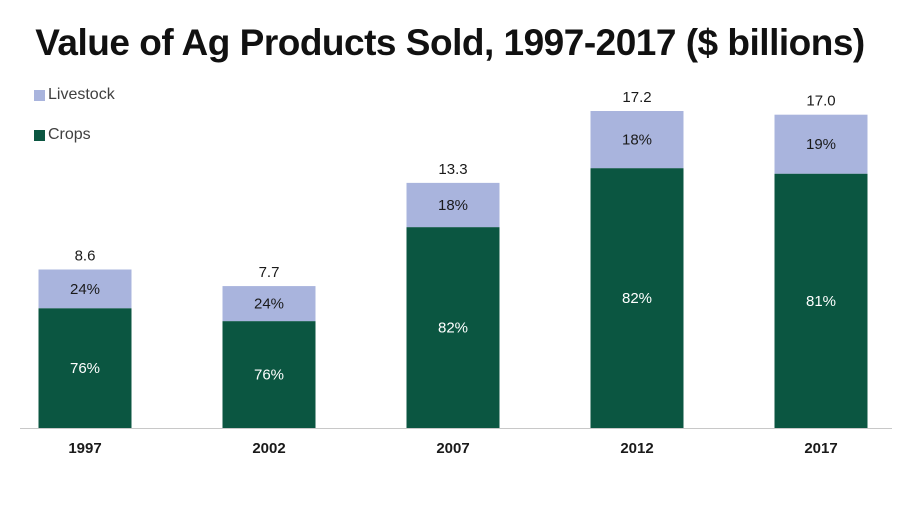 This screenshot has width=900, height=506. Describe the element at coordinates (85, 256) in the screenshot. I see `total-label-1997: 8.6` at that location.